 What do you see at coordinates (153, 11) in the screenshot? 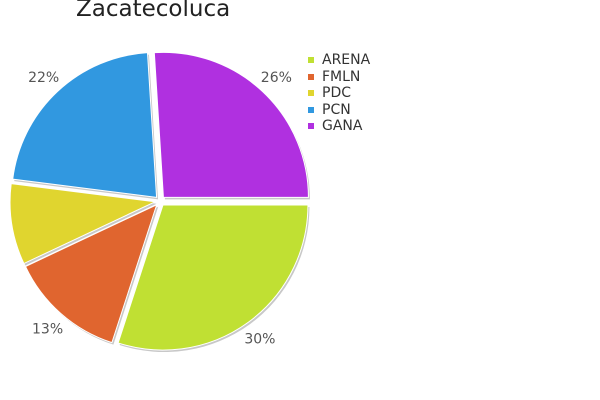
I see `chart-title: Zacatecoluca` at bounding box center [153, 11].